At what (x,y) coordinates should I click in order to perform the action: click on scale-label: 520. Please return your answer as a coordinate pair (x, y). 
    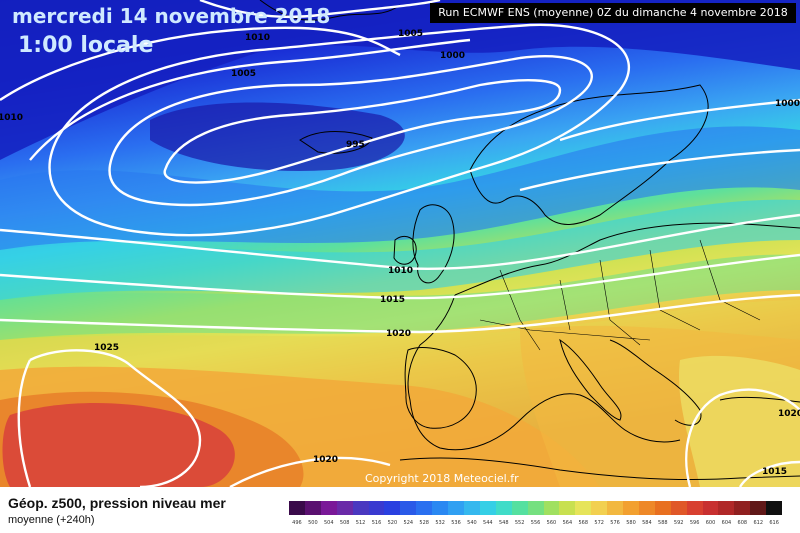
    Looking at the image, I should click on (392, 523).